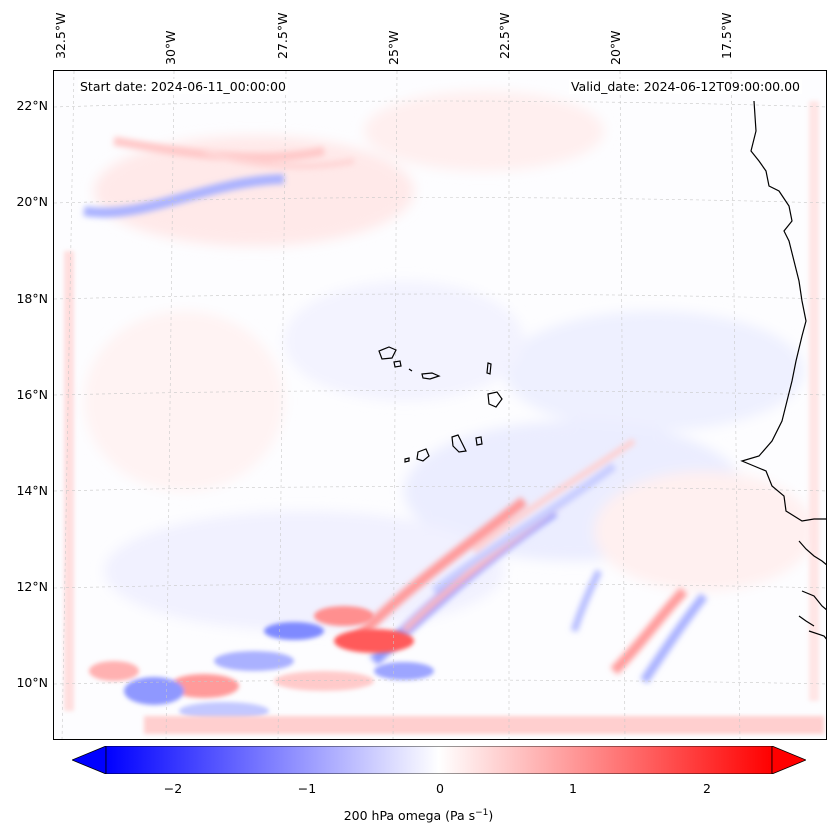  I want to click on upper-left-streaks, so click(219, 177).